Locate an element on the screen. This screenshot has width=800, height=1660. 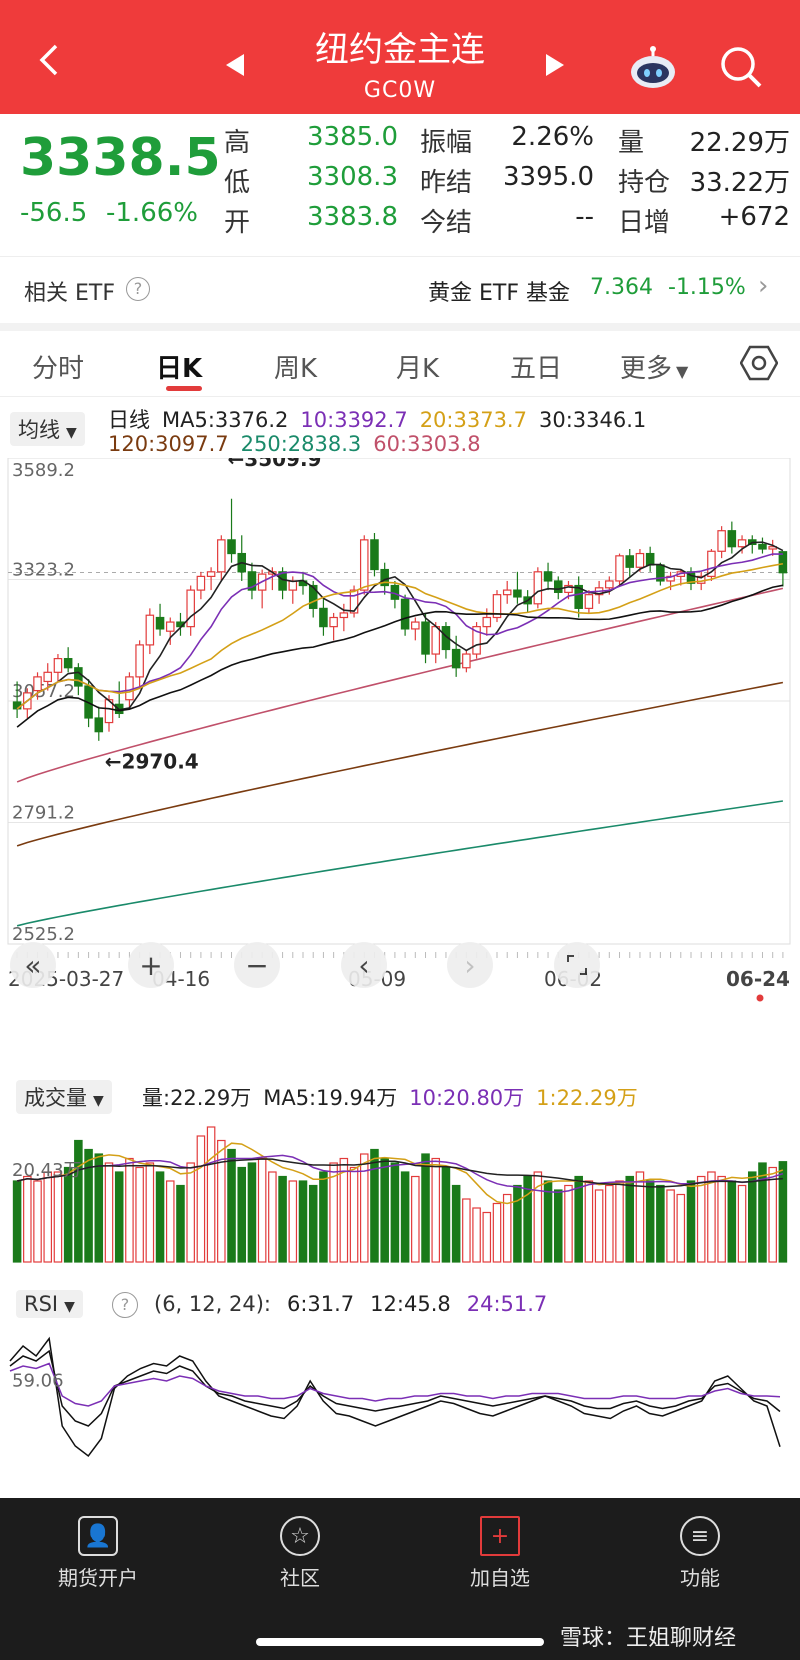
related-etf-row: 相关 ETF ? 黄金 ETF 基金 7.364 -1.15% › is located at coordinates (400, 293).